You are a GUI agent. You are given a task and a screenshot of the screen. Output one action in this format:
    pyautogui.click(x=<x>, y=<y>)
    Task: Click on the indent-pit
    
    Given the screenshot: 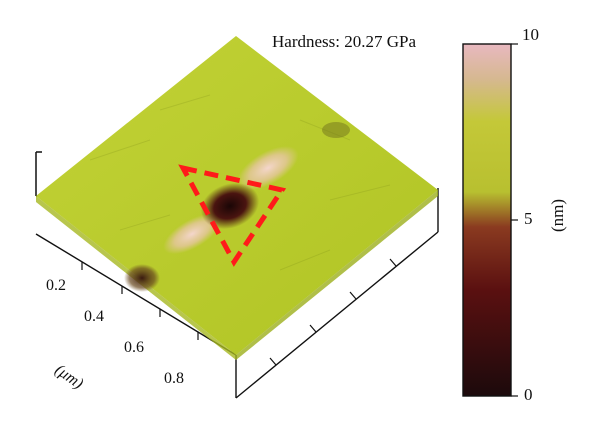 What is the action you would take?
    pyautogui.click(x=230, y=206)
    